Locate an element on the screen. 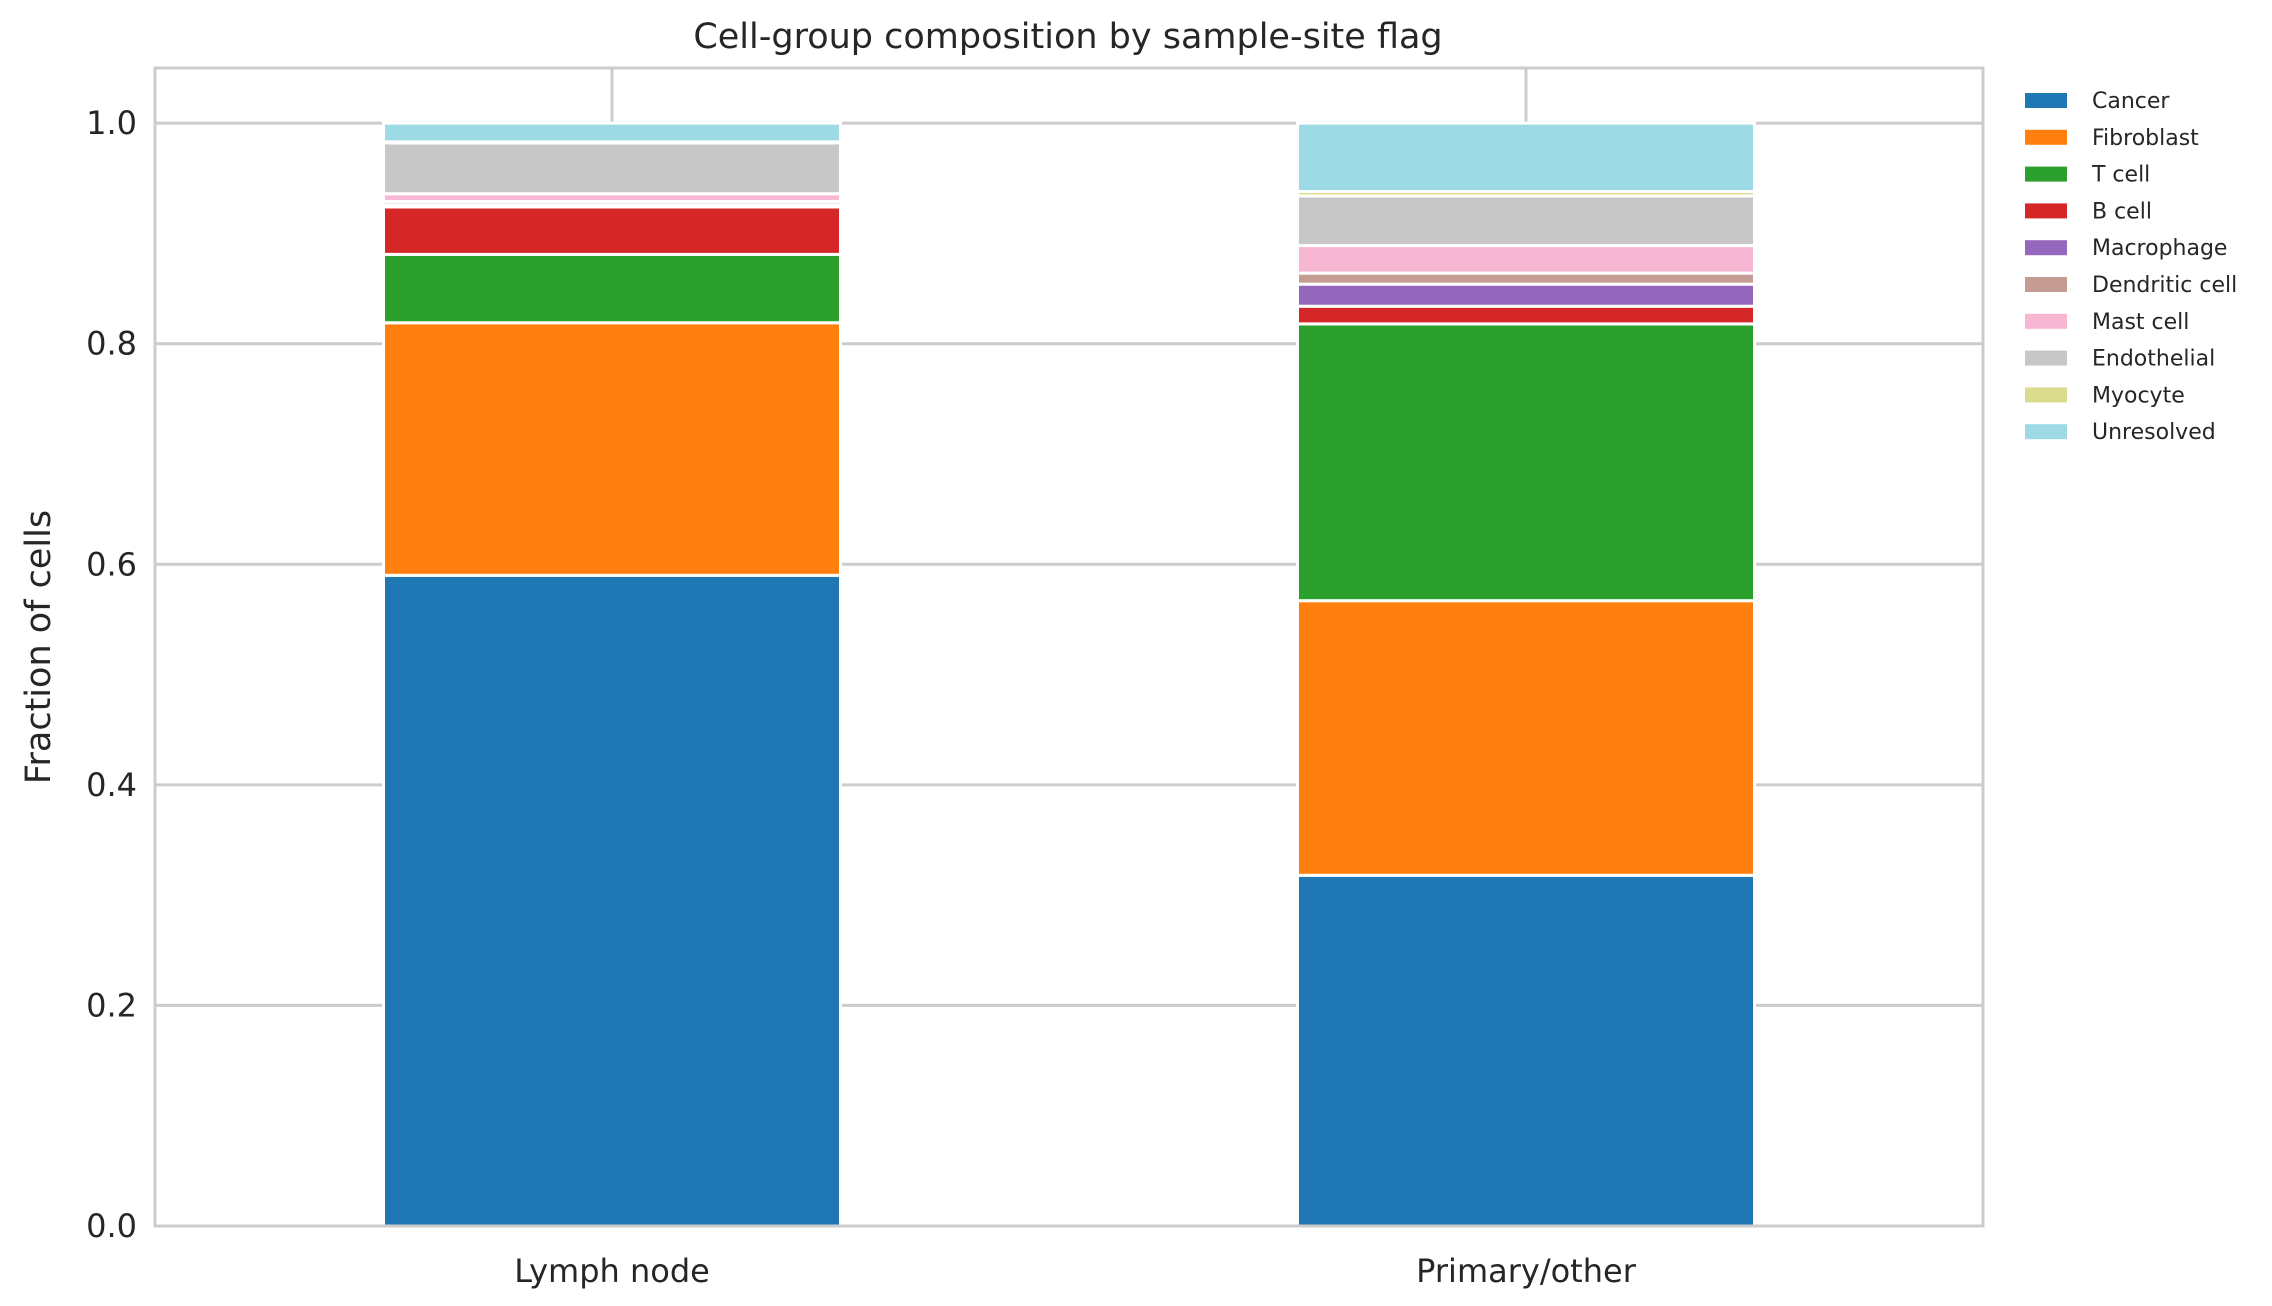  x-tick-label: Primary/other is located at coordinates (1526, 1271).